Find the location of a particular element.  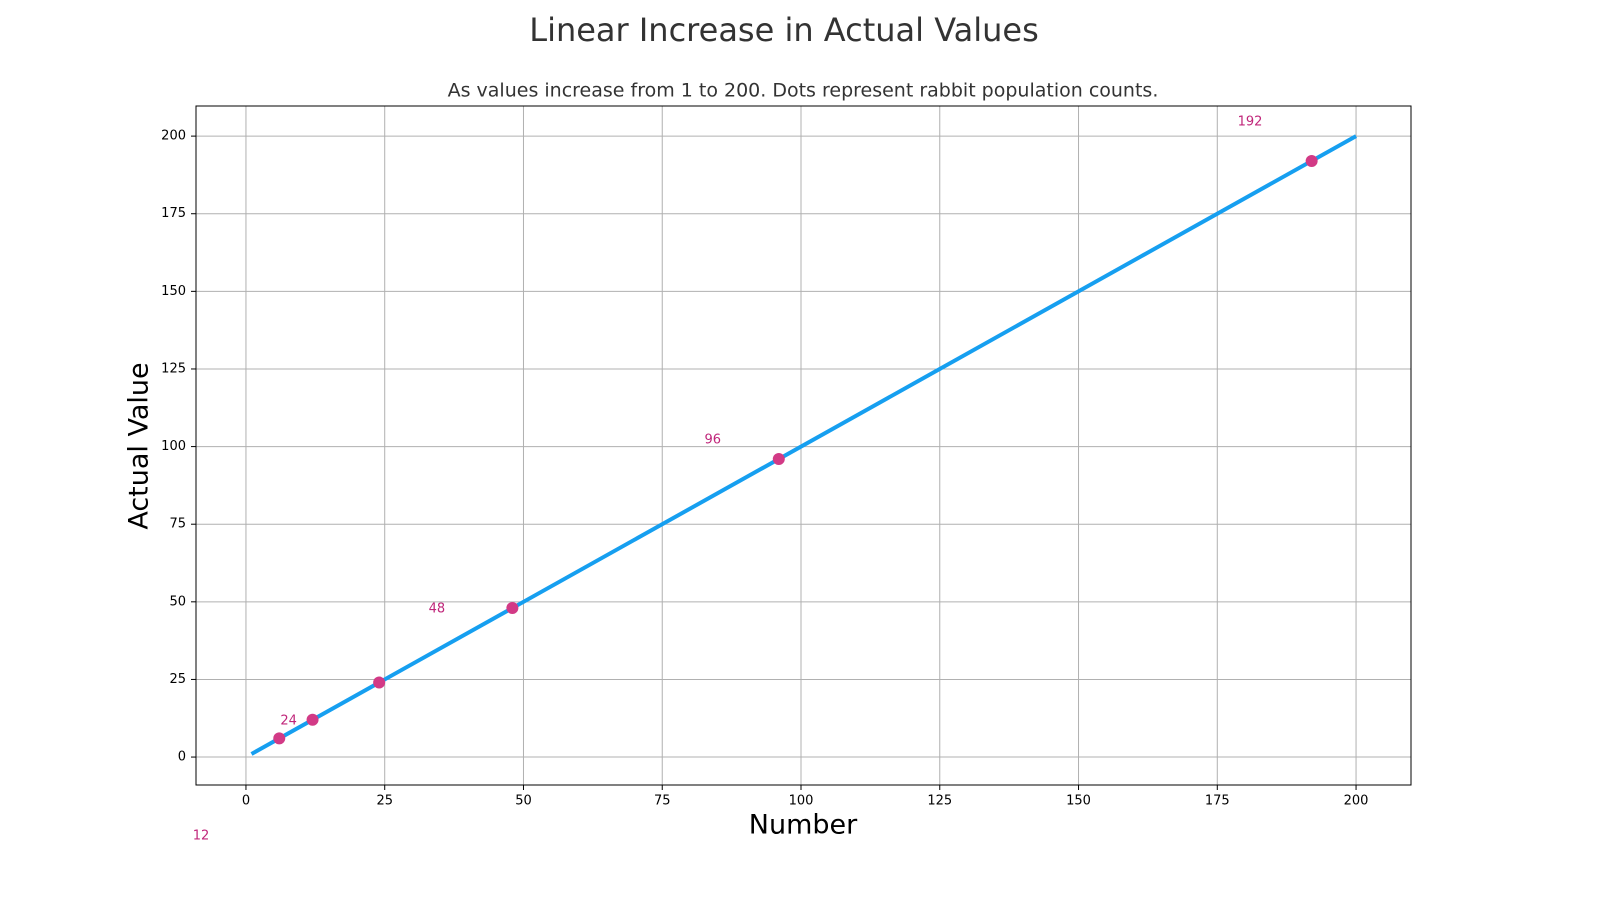

y-tick-label: 100 is located at coordinates (173, 446).